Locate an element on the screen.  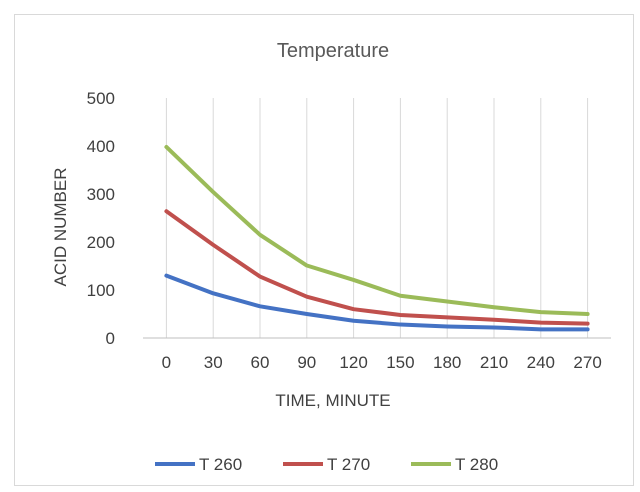
y-tick-labels: 0 100 200 300 400 500 is located at coordinates (101, 218).